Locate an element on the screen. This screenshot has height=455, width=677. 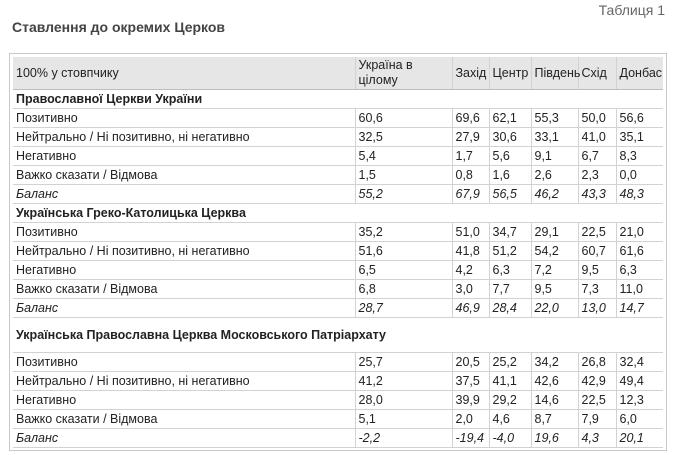
cell-value: 29,1 is located at coordinates (554, 232).